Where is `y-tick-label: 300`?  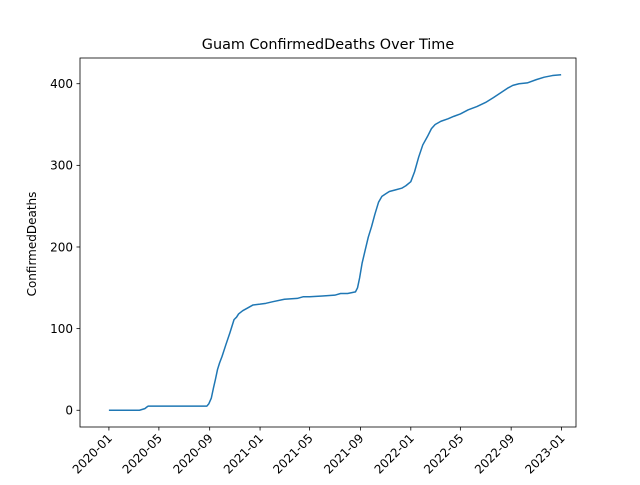
y-tick-label: 300 is located at coordinates (61, 166).